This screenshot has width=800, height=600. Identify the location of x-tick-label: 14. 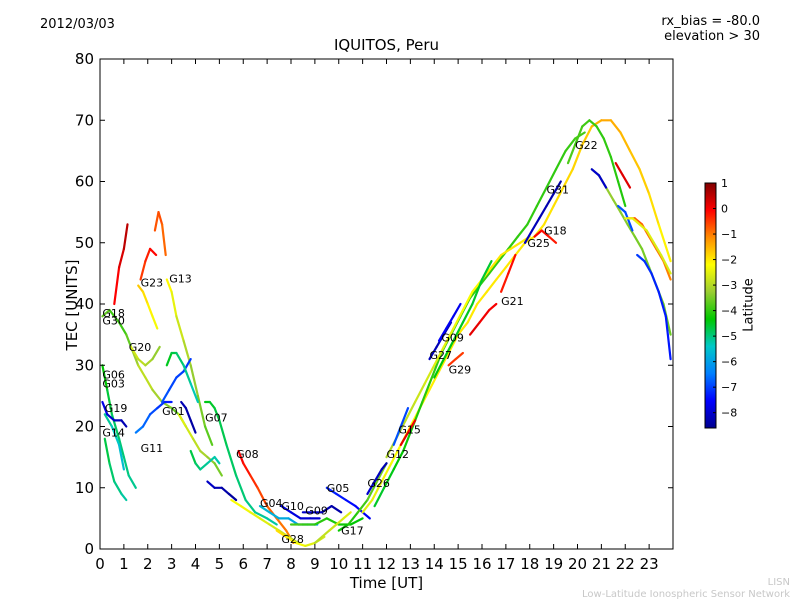
(434, 564).